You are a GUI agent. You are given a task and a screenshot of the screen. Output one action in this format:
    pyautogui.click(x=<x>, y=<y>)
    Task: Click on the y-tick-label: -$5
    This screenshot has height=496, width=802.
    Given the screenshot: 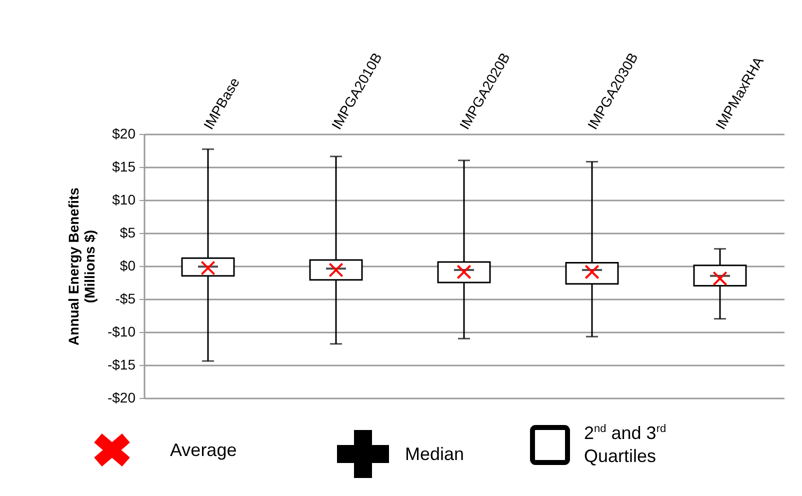 What is the action you would take?
    pyautogui.click(x=125, y=298)
    